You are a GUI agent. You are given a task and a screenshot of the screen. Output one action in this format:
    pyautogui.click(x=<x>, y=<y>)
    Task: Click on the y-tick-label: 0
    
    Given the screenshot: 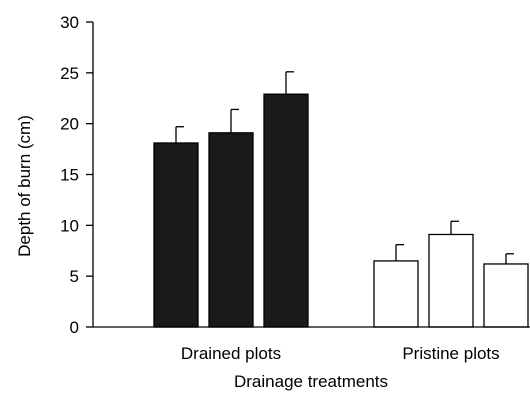 What is the action you would take?
    pyautogui.click(x=74, y=327)
    